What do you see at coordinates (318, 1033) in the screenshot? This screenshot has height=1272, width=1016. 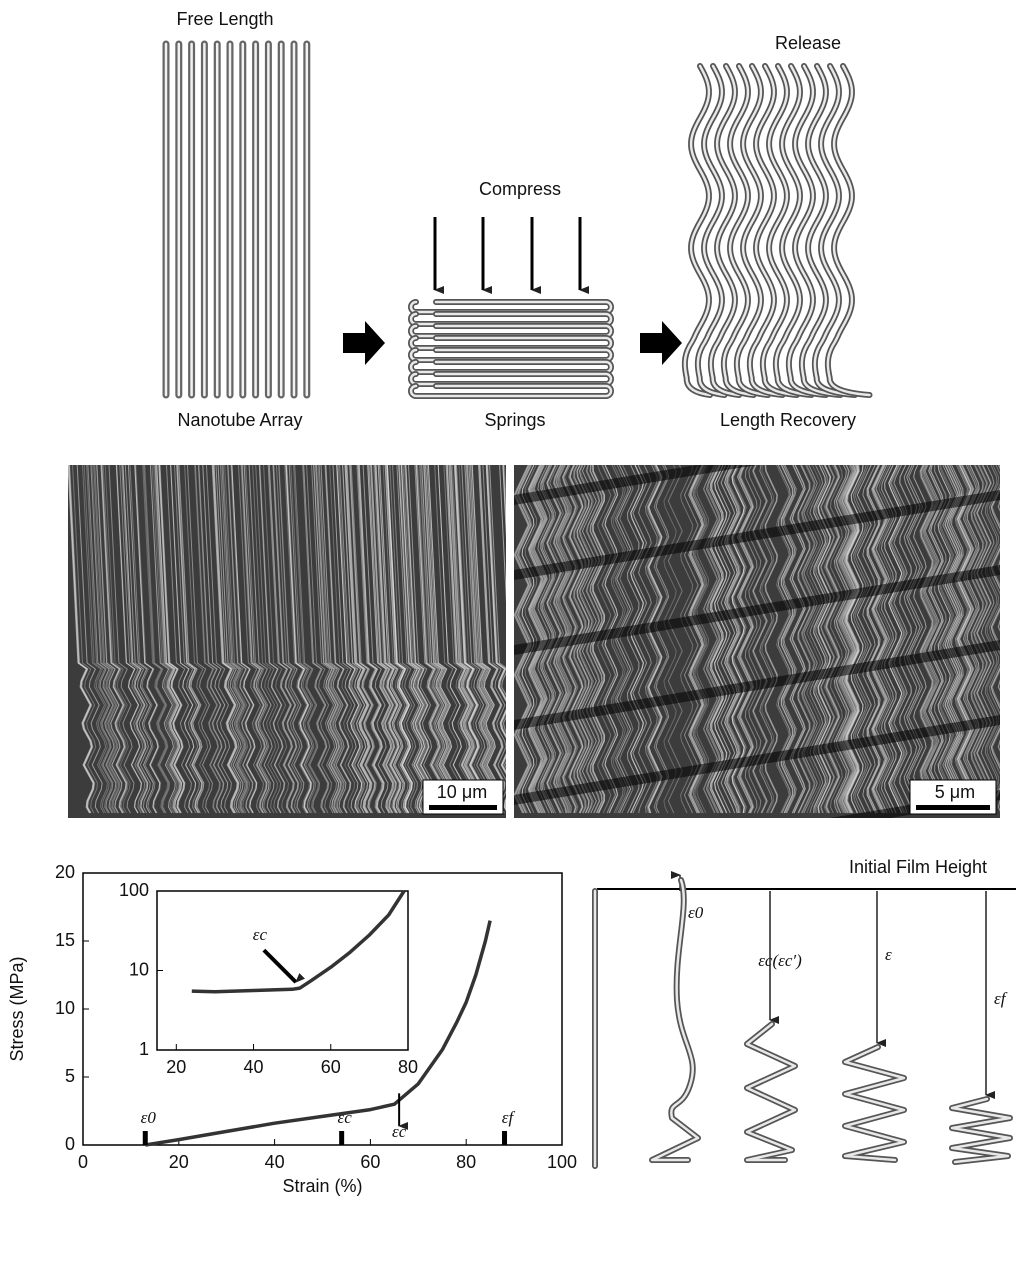 I see `data-line` at bounding box center [318, 1033].